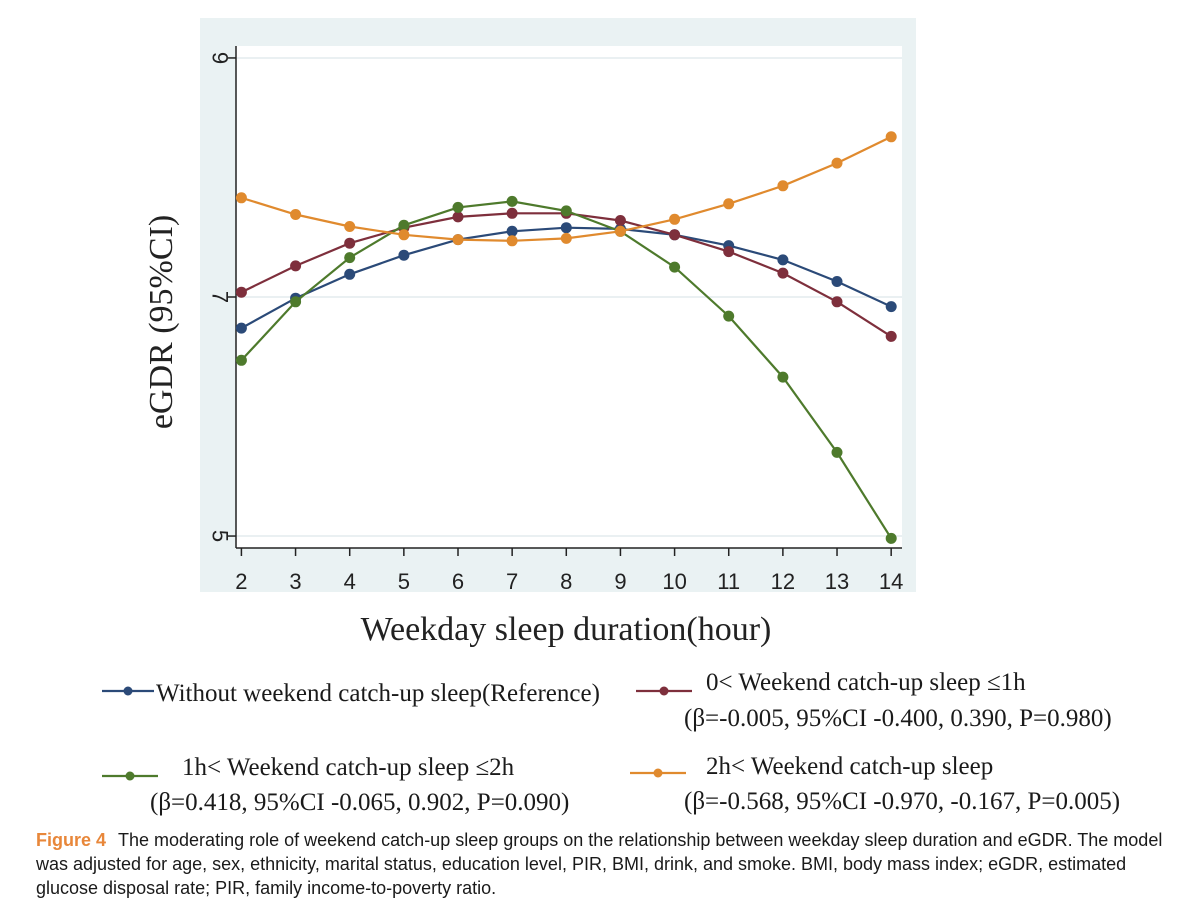 The height and width of the screenshot is (914, 1200). I want to click on legend-stat-note: (β=0.418, 95%CI -0.065, 0.902, P=0.090), so click(359, 802).